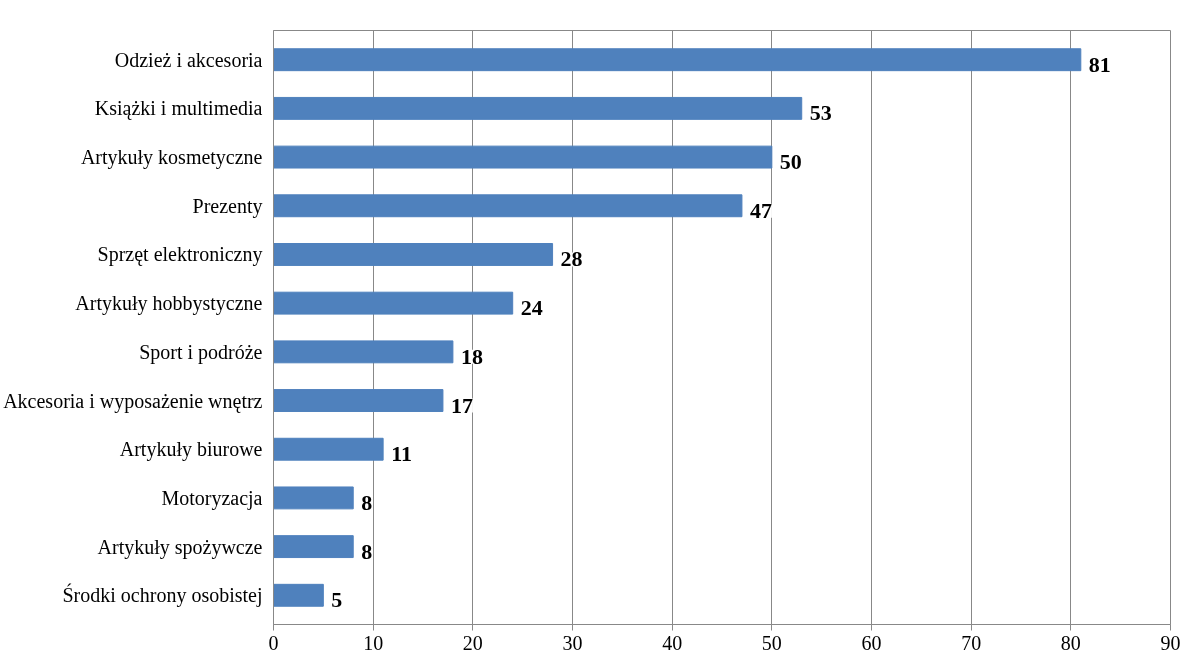  I want to click on data-label: 28, so click(571, 259).